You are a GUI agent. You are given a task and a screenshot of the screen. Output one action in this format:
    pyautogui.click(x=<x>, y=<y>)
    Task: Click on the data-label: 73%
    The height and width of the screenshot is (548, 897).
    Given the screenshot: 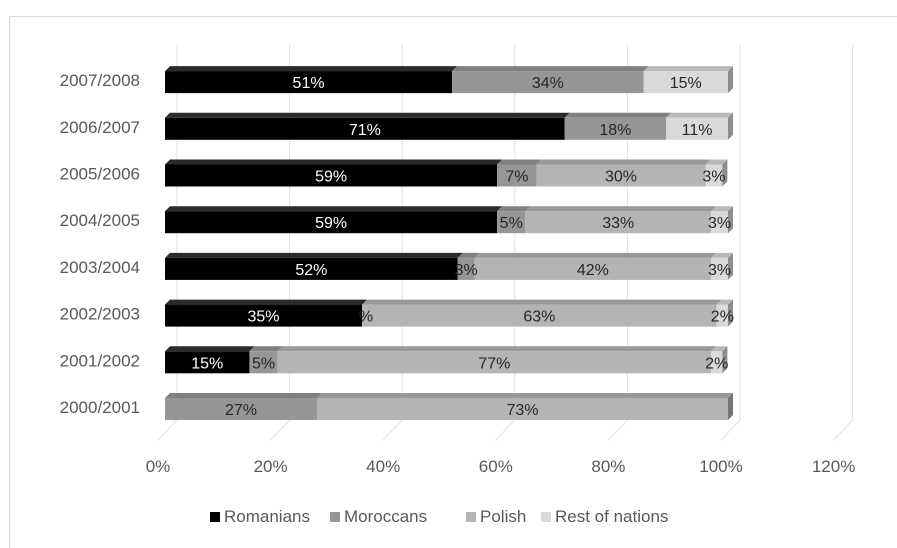 What is the action you would take?
    pyautogui.click(x=522, y=410)
    